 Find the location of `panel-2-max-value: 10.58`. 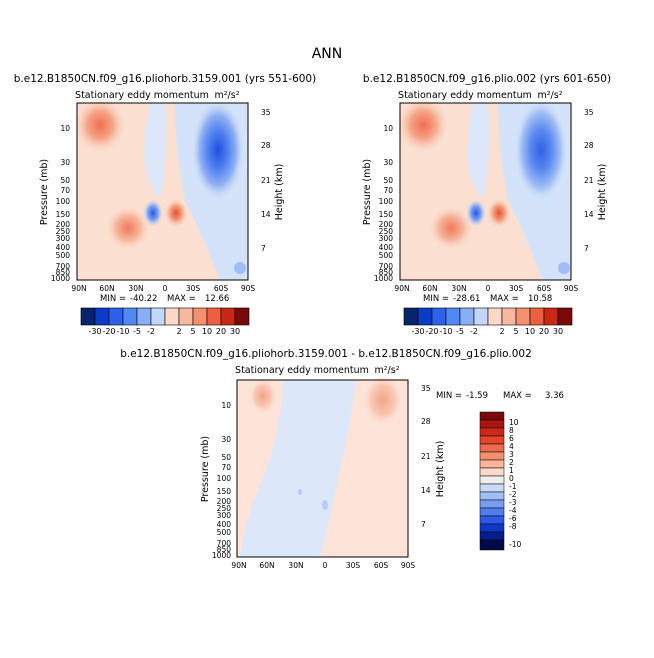

panel-2-max-value: 10.58 is located at coordinates (540, 299).